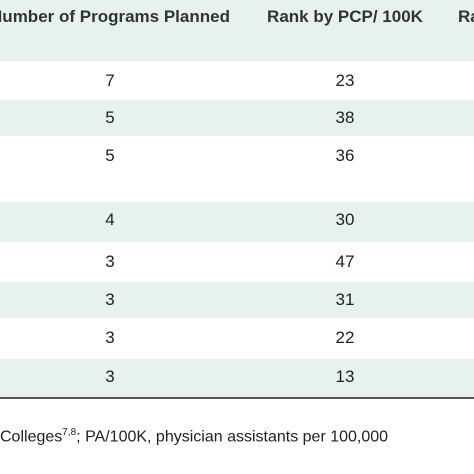 The image size is (474, 474). I want to click on footnote-text: Colleges, so click(31, 437).